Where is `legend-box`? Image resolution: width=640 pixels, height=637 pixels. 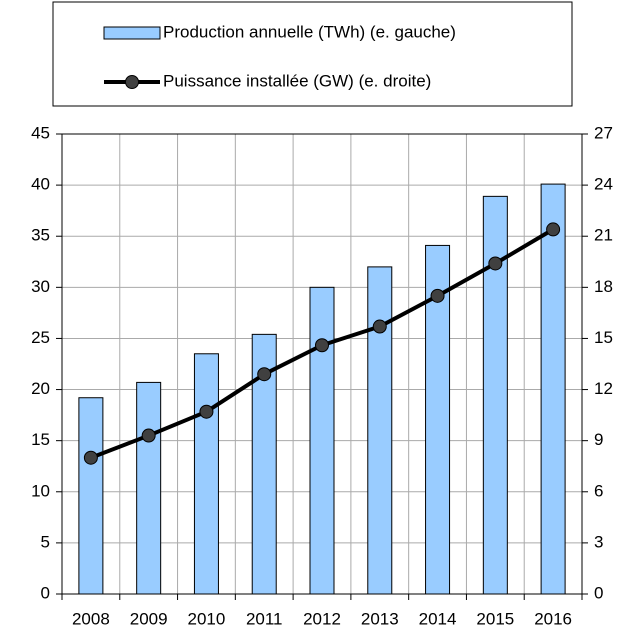
legend-box is located at coordinates (312, 54).